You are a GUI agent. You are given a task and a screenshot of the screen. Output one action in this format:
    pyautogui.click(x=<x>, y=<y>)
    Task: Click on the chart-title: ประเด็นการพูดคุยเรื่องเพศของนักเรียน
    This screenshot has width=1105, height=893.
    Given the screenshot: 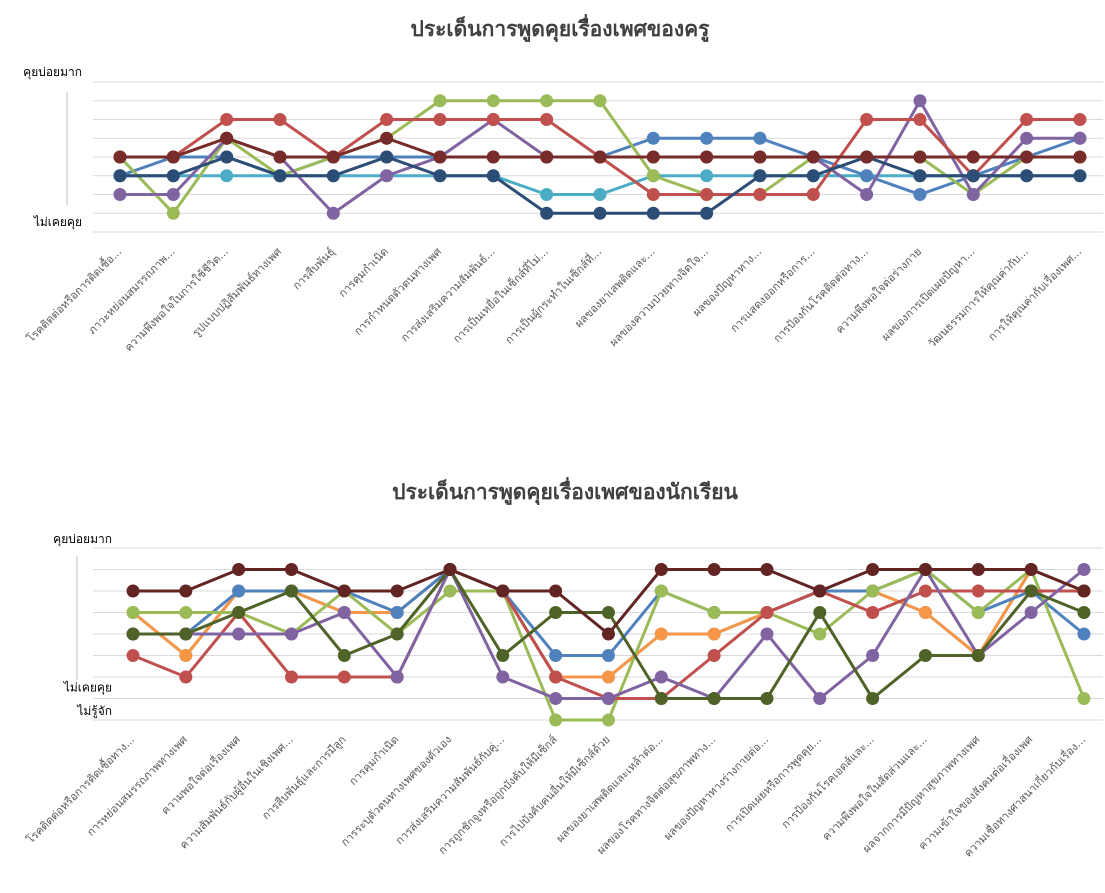 What is the action you would take?
    pyautogui.click(x=565, y=491)
    